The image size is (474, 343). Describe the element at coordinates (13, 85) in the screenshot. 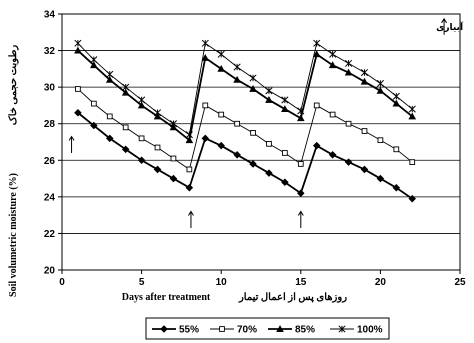

I see `y-axis-label-persian: رطوبت حجمی خاک` at that location.